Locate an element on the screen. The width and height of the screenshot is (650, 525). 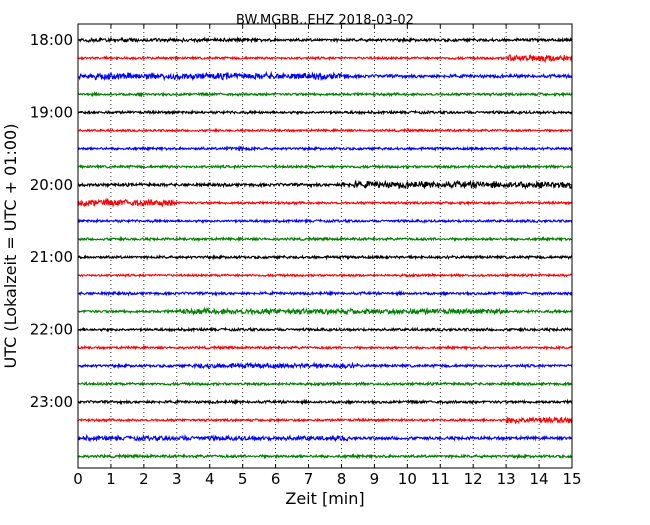
x-axis-label: Zeit [min] is located at coordinates (324, 498).